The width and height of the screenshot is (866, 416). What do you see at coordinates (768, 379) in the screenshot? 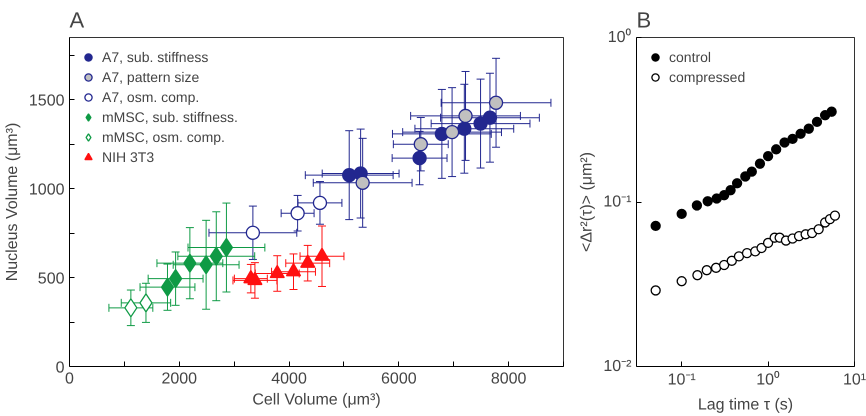
I see `x-tick-label: 10⁰` at bounding box center [768, 379].